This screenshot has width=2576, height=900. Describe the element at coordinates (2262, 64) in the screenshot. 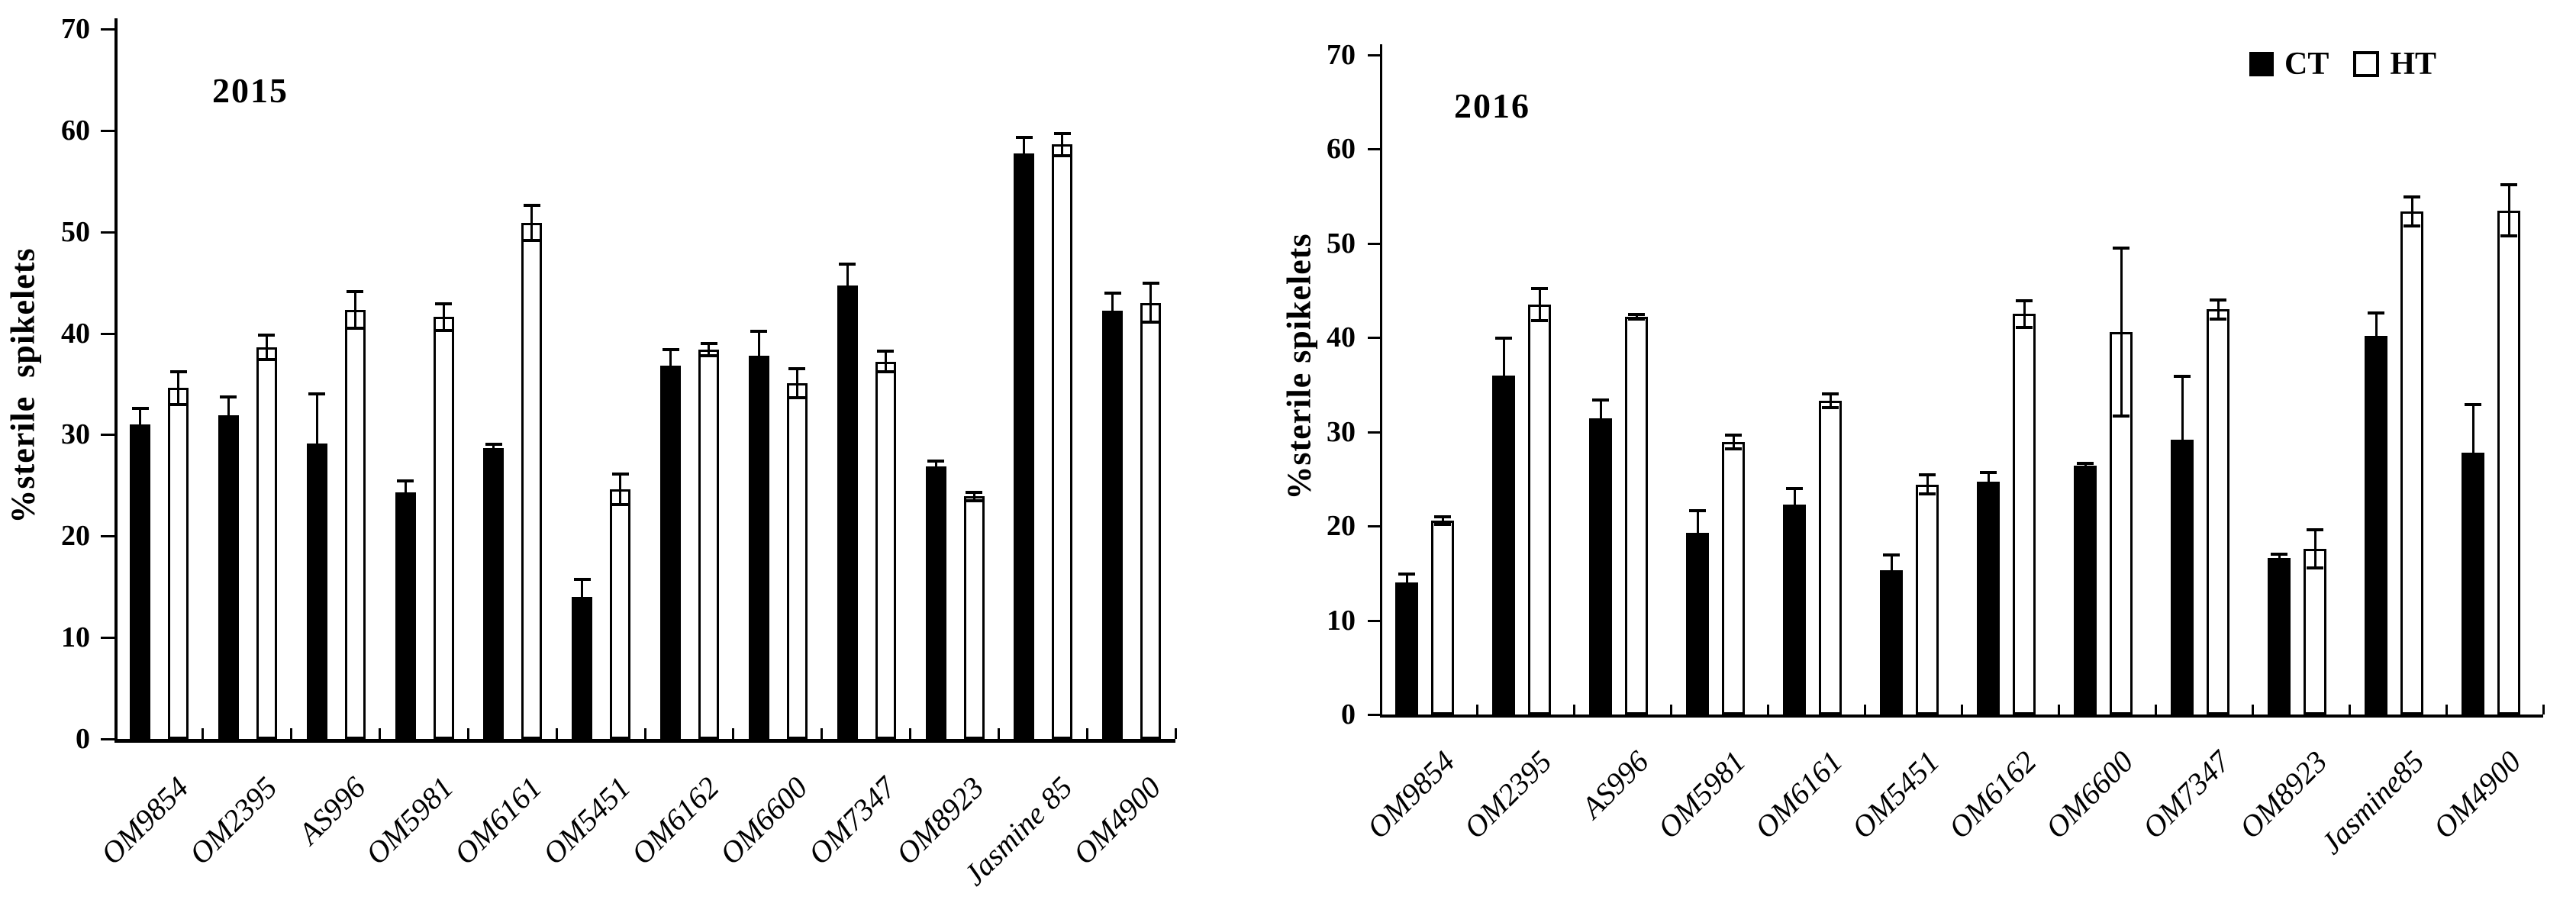

I see `legend-swatch-ct-icon` at that location.